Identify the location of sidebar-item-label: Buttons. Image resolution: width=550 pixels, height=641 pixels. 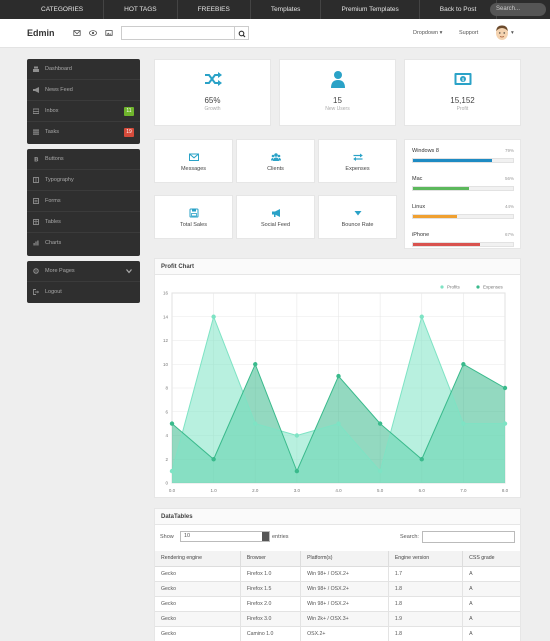
(54, 159).